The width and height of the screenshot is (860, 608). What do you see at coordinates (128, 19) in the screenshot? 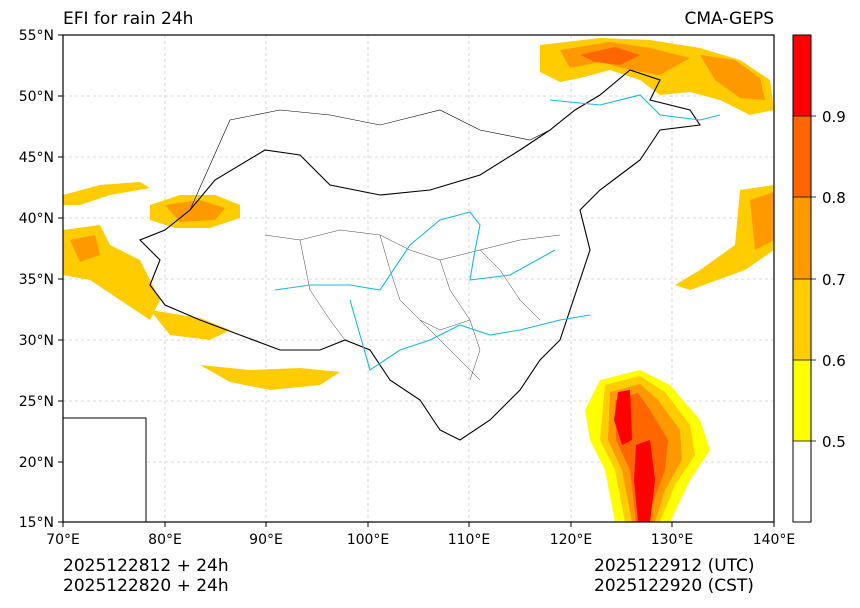
I see `map-title: EFI for rain 24h` at bounding box center [128, 19].